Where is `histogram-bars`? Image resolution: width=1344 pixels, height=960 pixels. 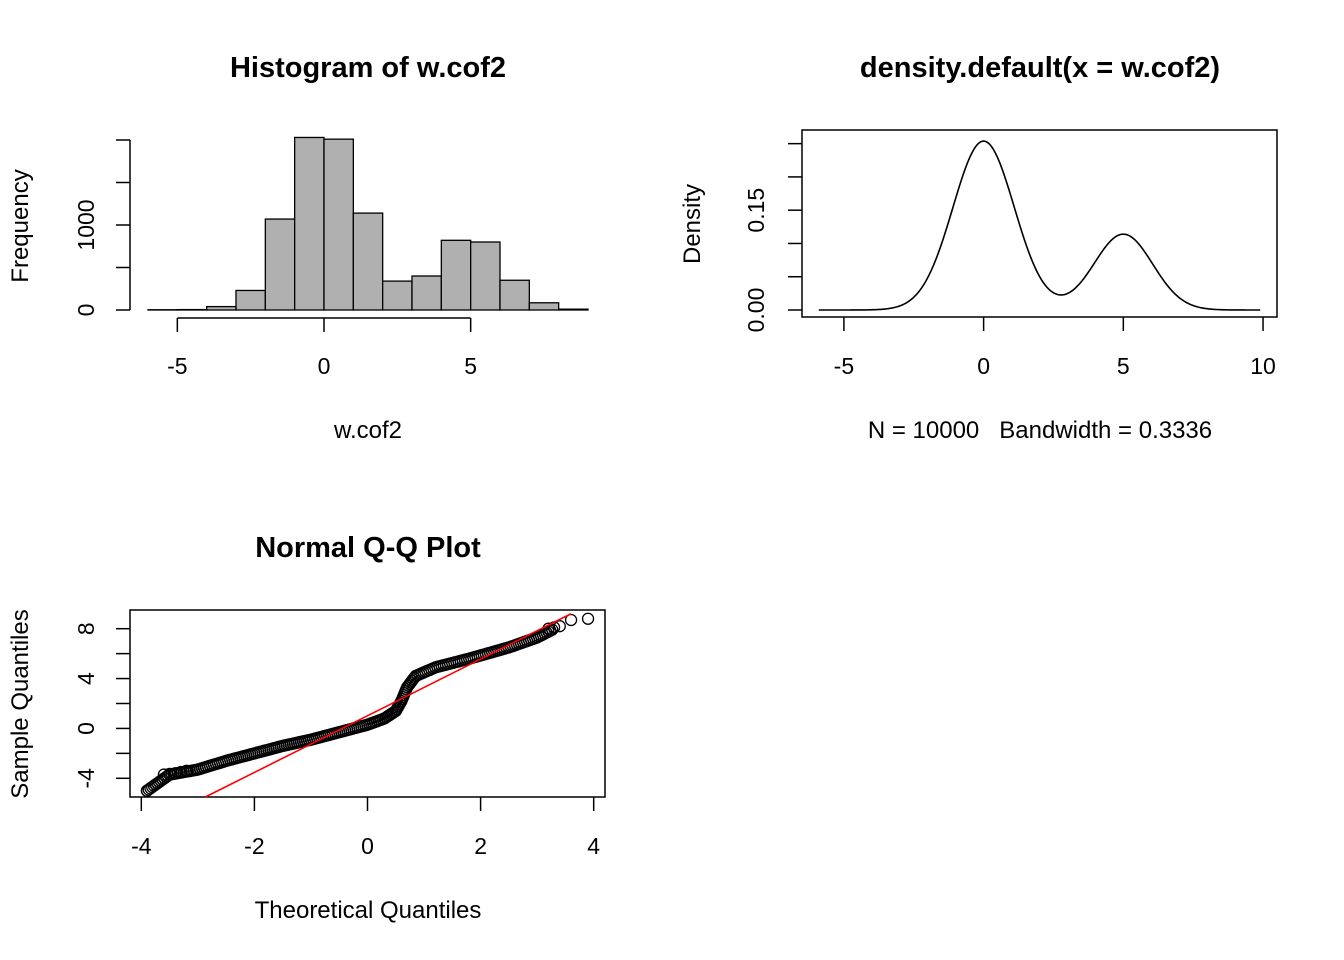
histogram-bars is located at coordinates (368, 223).